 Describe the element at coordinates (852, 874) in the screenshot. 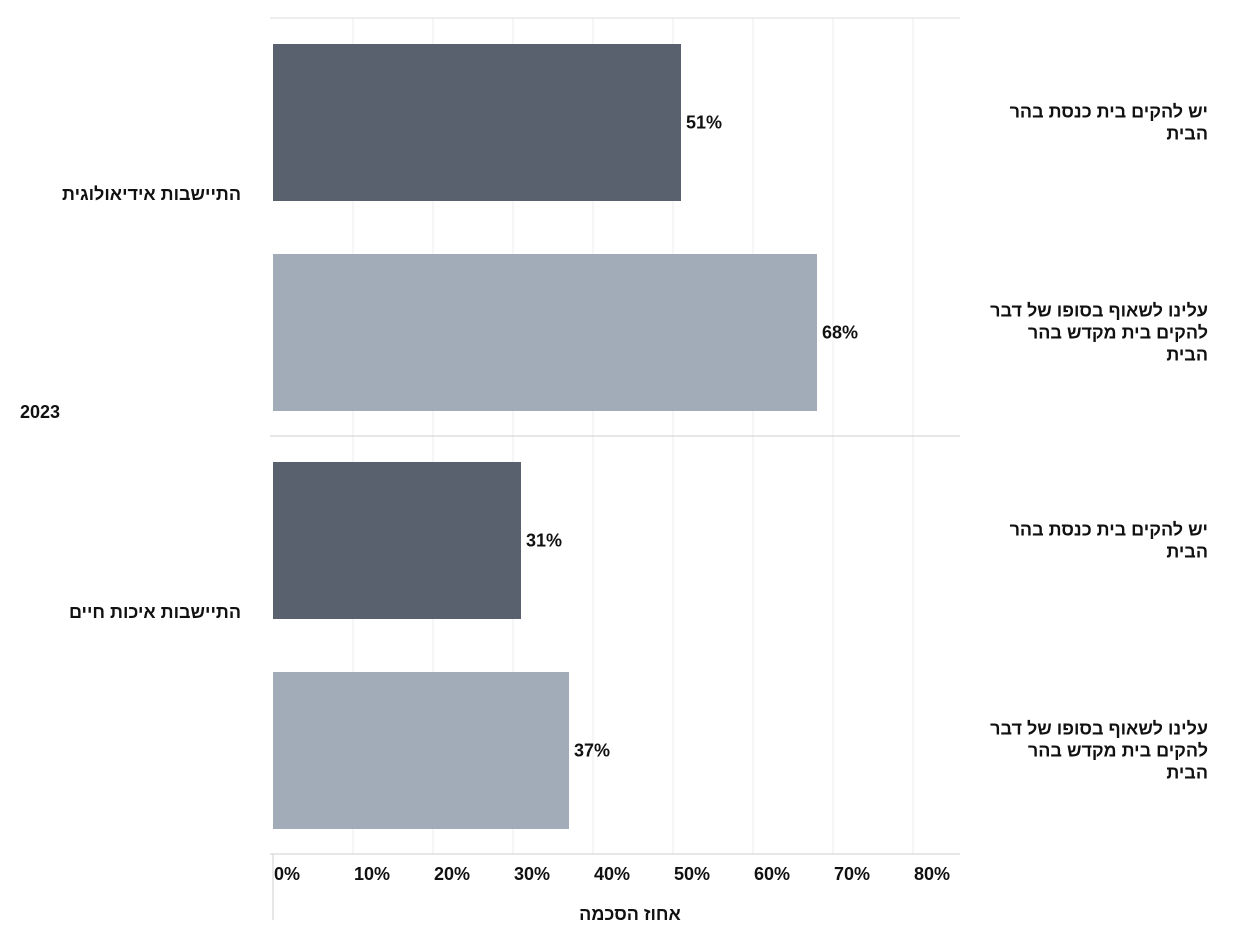

I see `tick-label: 70%` at that location.